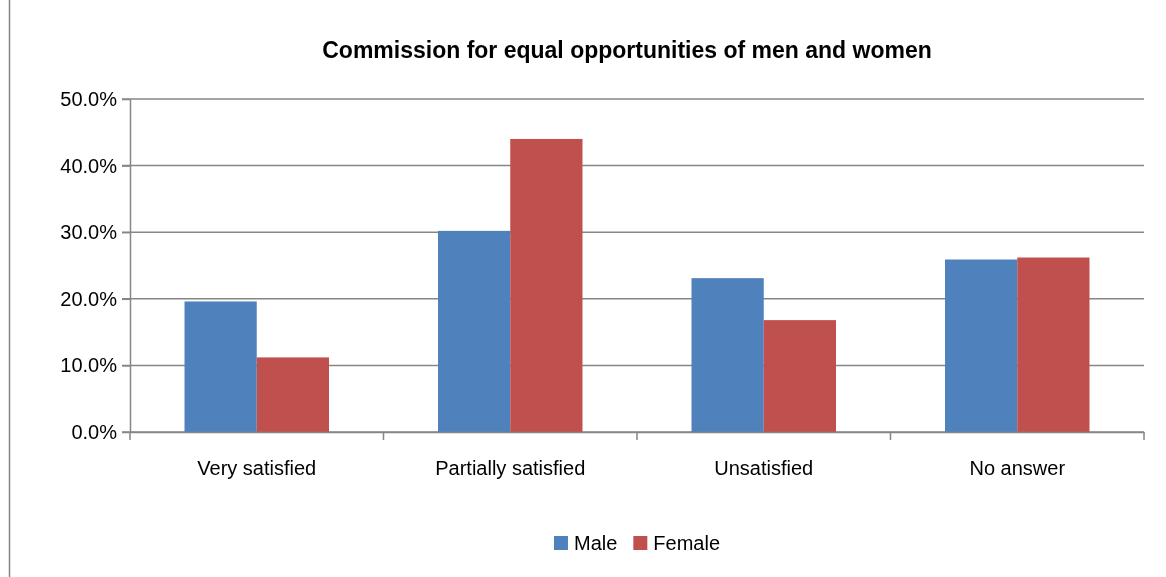 The width and height of the screenshot is (1166, 577). I want to click on legend-label: Female, so click(687, 543).